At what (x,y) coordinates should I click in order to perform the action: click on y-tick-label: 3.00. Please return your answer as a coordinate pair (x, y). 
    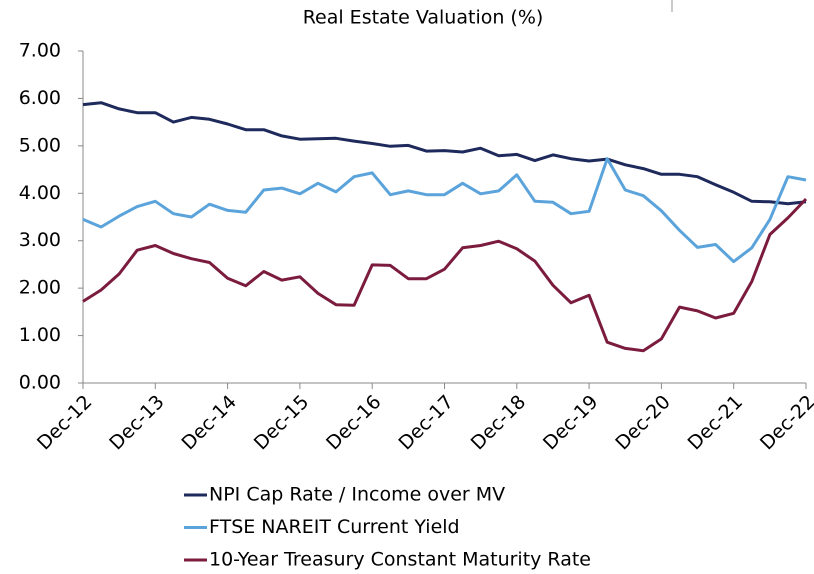
    Looking at the image, I should click on (40, 240).